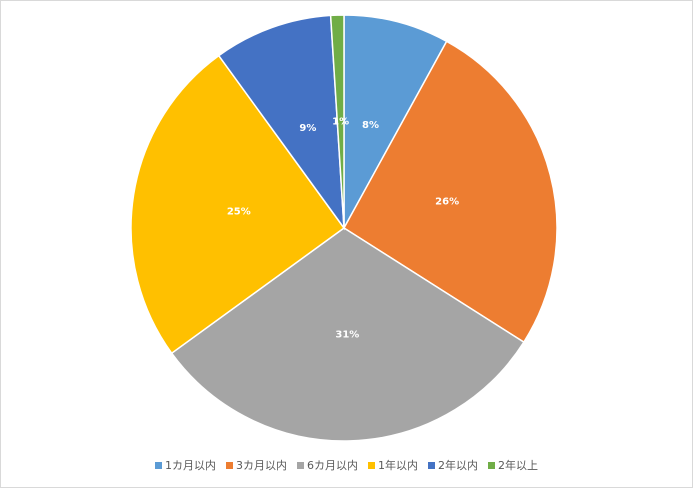 The width and height of the screenshot is (693, 488). I want to click on legend-label: 3カ月以内, so click(261, 465).